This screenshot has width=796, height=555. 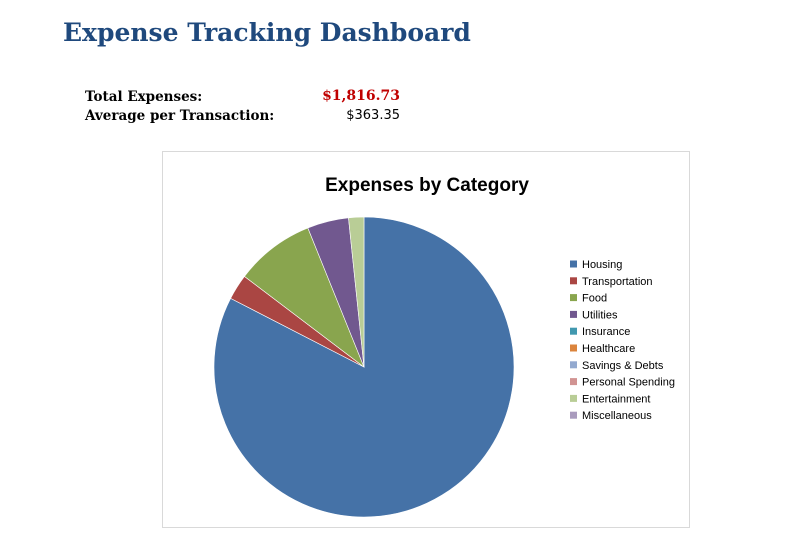 What do you see at coordinates (356, 292) in the screenshot?
I see `pie-slice-entertainment` at bounding box center [356, 292].